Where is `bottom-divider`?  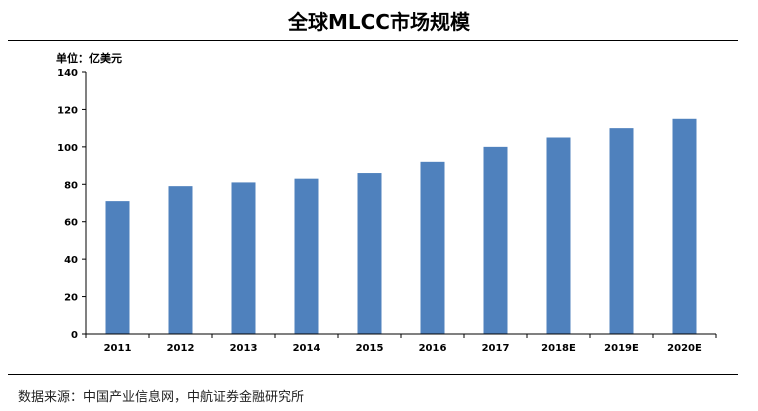 bottom-divider is located at coordinates (373, 374).